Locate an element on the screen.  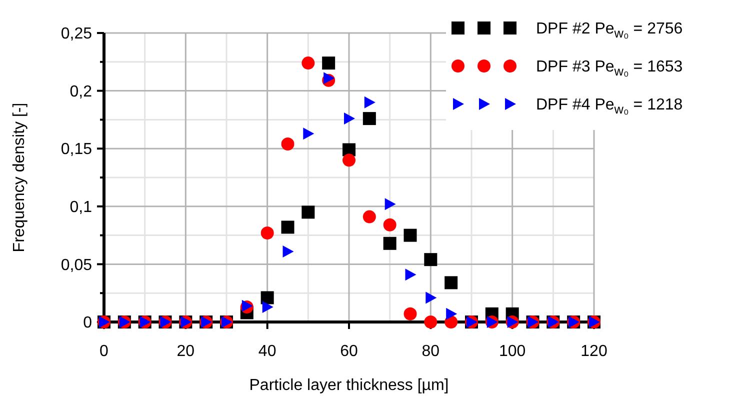
x-tick-label: 0 is located at coordinates (104, 351).